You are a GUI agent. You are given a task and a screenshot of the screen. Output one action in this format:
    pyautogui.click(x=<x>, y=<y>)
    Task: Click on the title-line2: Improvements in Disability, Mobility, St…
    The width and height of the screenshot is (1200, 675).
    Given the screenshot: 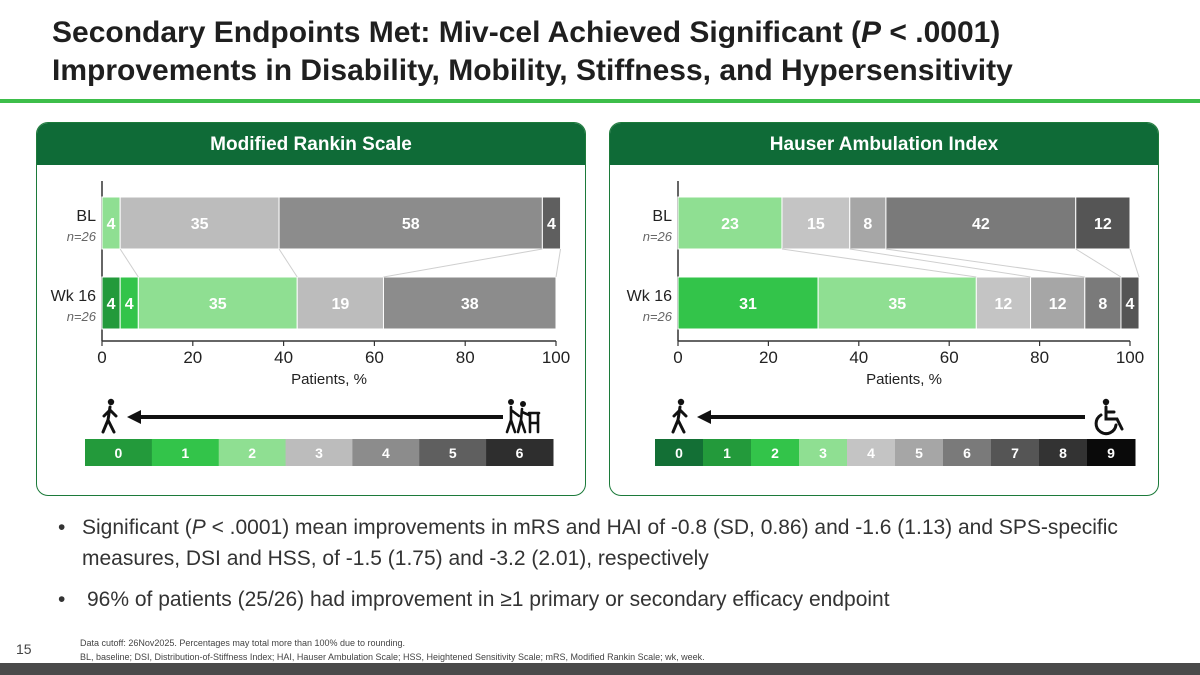 What is the action you would take?
    pyautogui.click(x=532, y=70)
    